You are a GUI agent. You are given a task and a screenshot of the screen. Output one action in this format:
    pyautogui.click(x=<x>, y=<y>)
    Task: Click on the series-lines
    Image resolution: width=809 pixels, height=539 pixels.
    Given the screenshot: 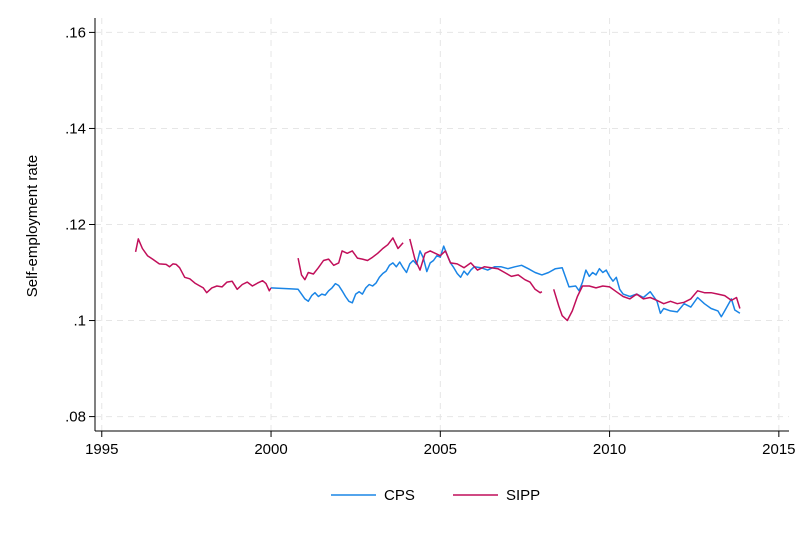 What is the action you would take?
    pyautogui.click(x=437, y=279)
    